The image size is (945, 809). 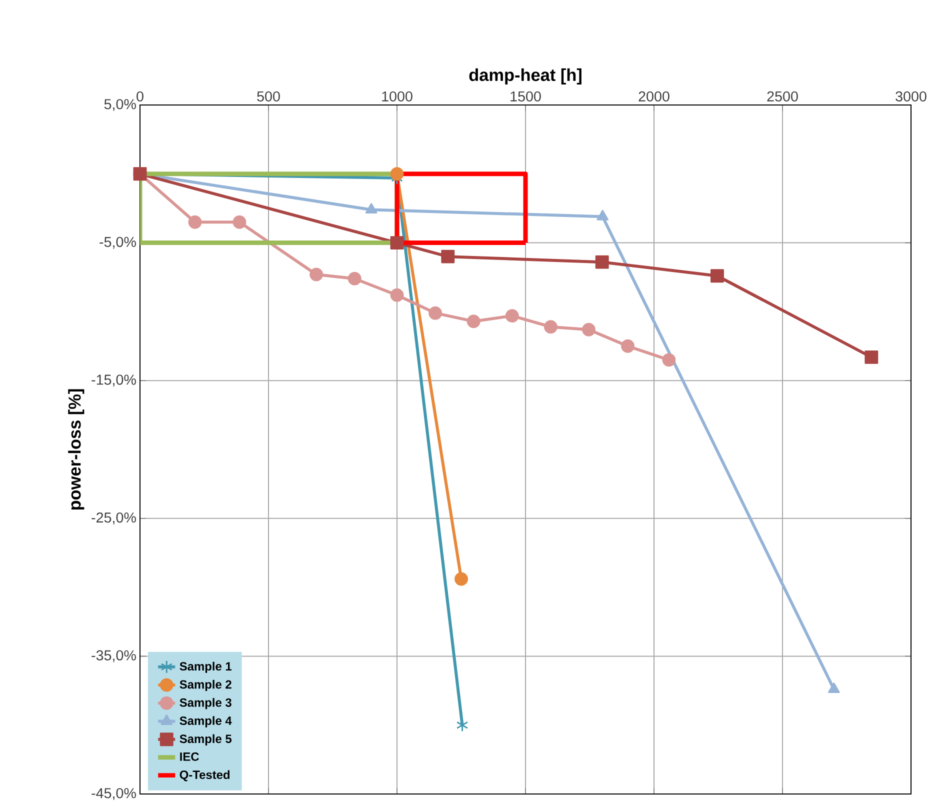 I want to click on legend-label: Sample 2, so click(x=206, y=686).